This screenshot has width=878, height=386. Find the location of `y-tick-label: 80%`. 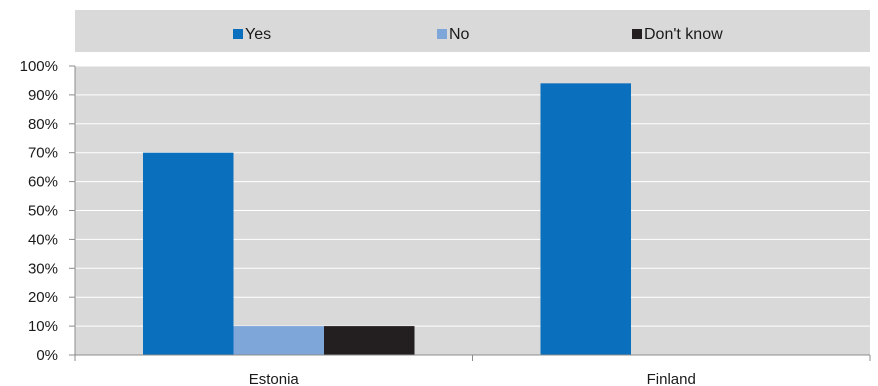

y-tick-label: 80% is located at coordinates (43, 124).